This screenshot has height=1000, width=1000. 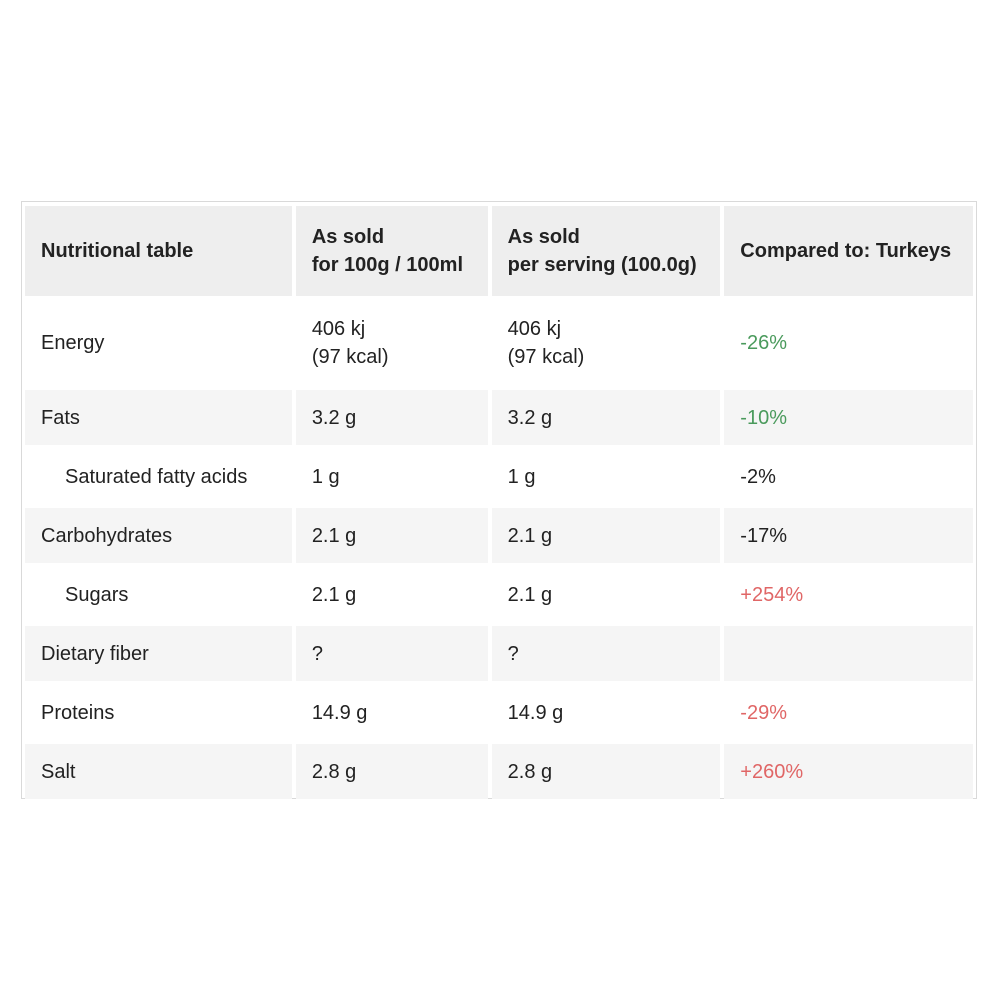 I want to click on row-compare: -29%, so click(x=848, y=712).